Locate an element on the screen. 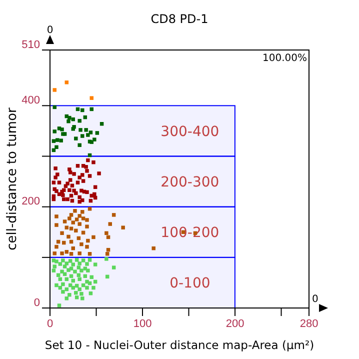 This screenshot has height=359, width=359. band-label: 0-100 is located at coordinates (190, 284).